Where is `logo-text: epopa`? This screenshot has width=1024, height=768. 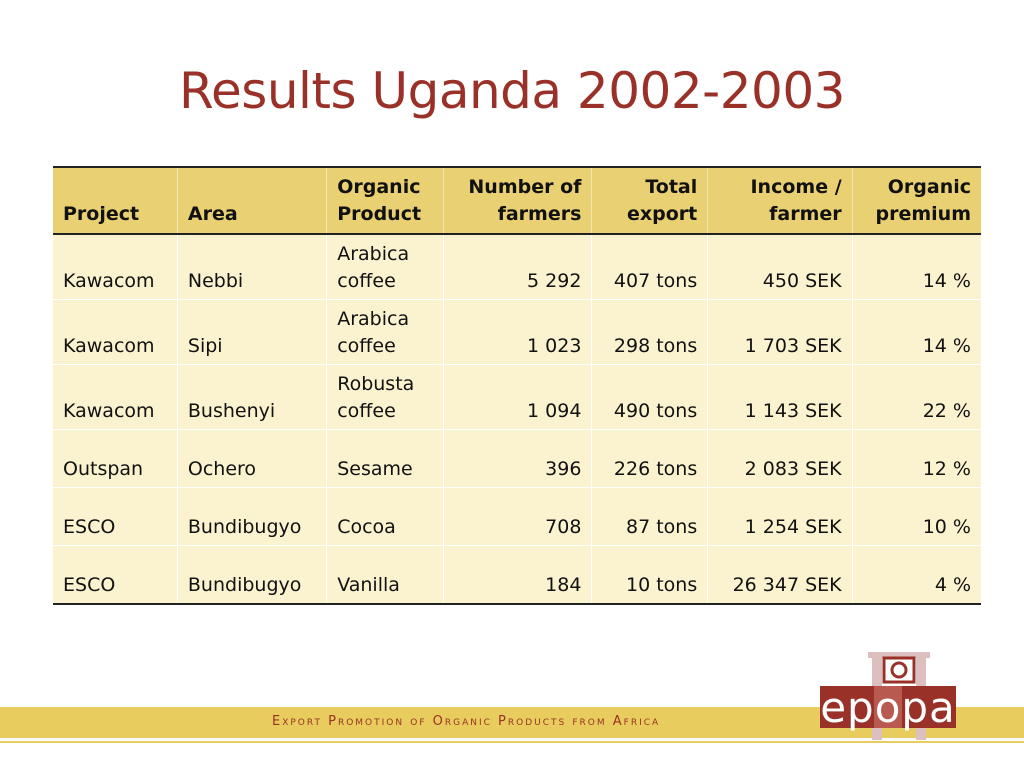
logo-text: epopa is located at coordinates (888, 707).